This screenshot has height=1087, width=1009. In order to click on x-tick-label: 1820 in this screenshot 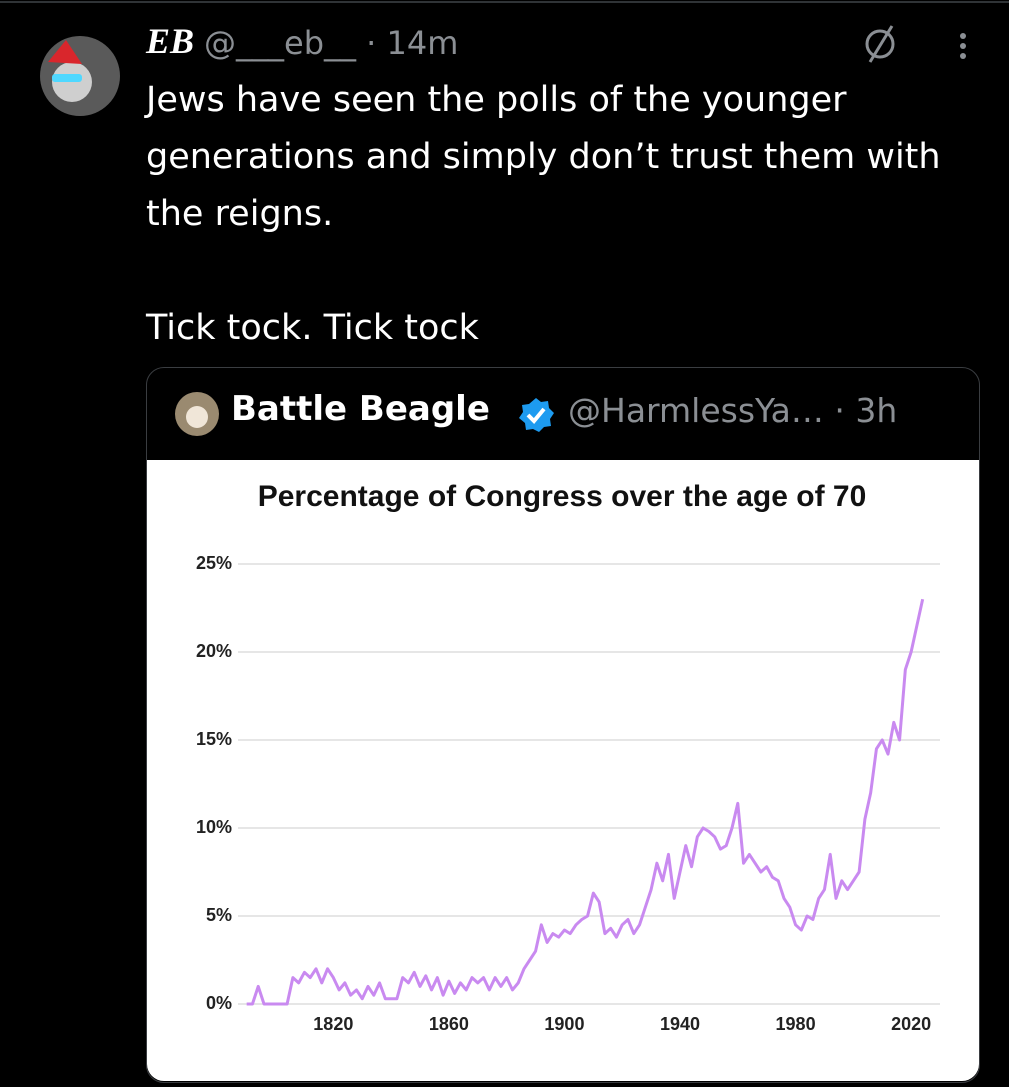, I will do `click(333, 1024)`.